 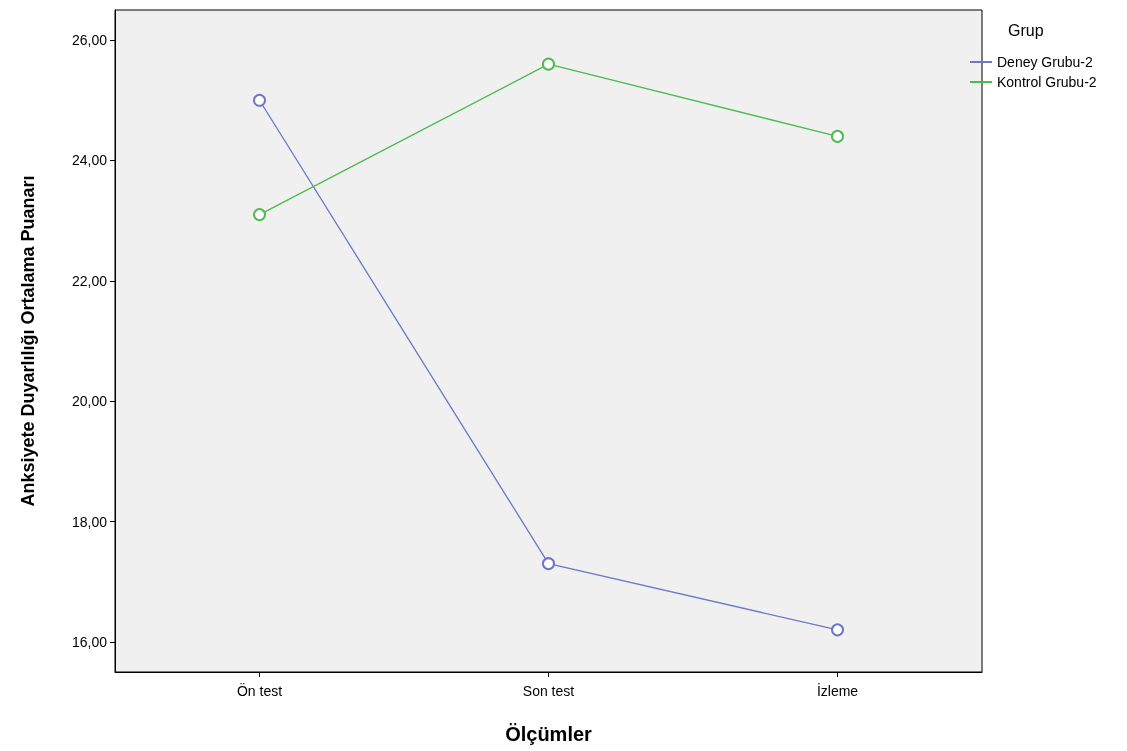 I want to click on x-tick-label: İzleme, so click(x=837, y=690).